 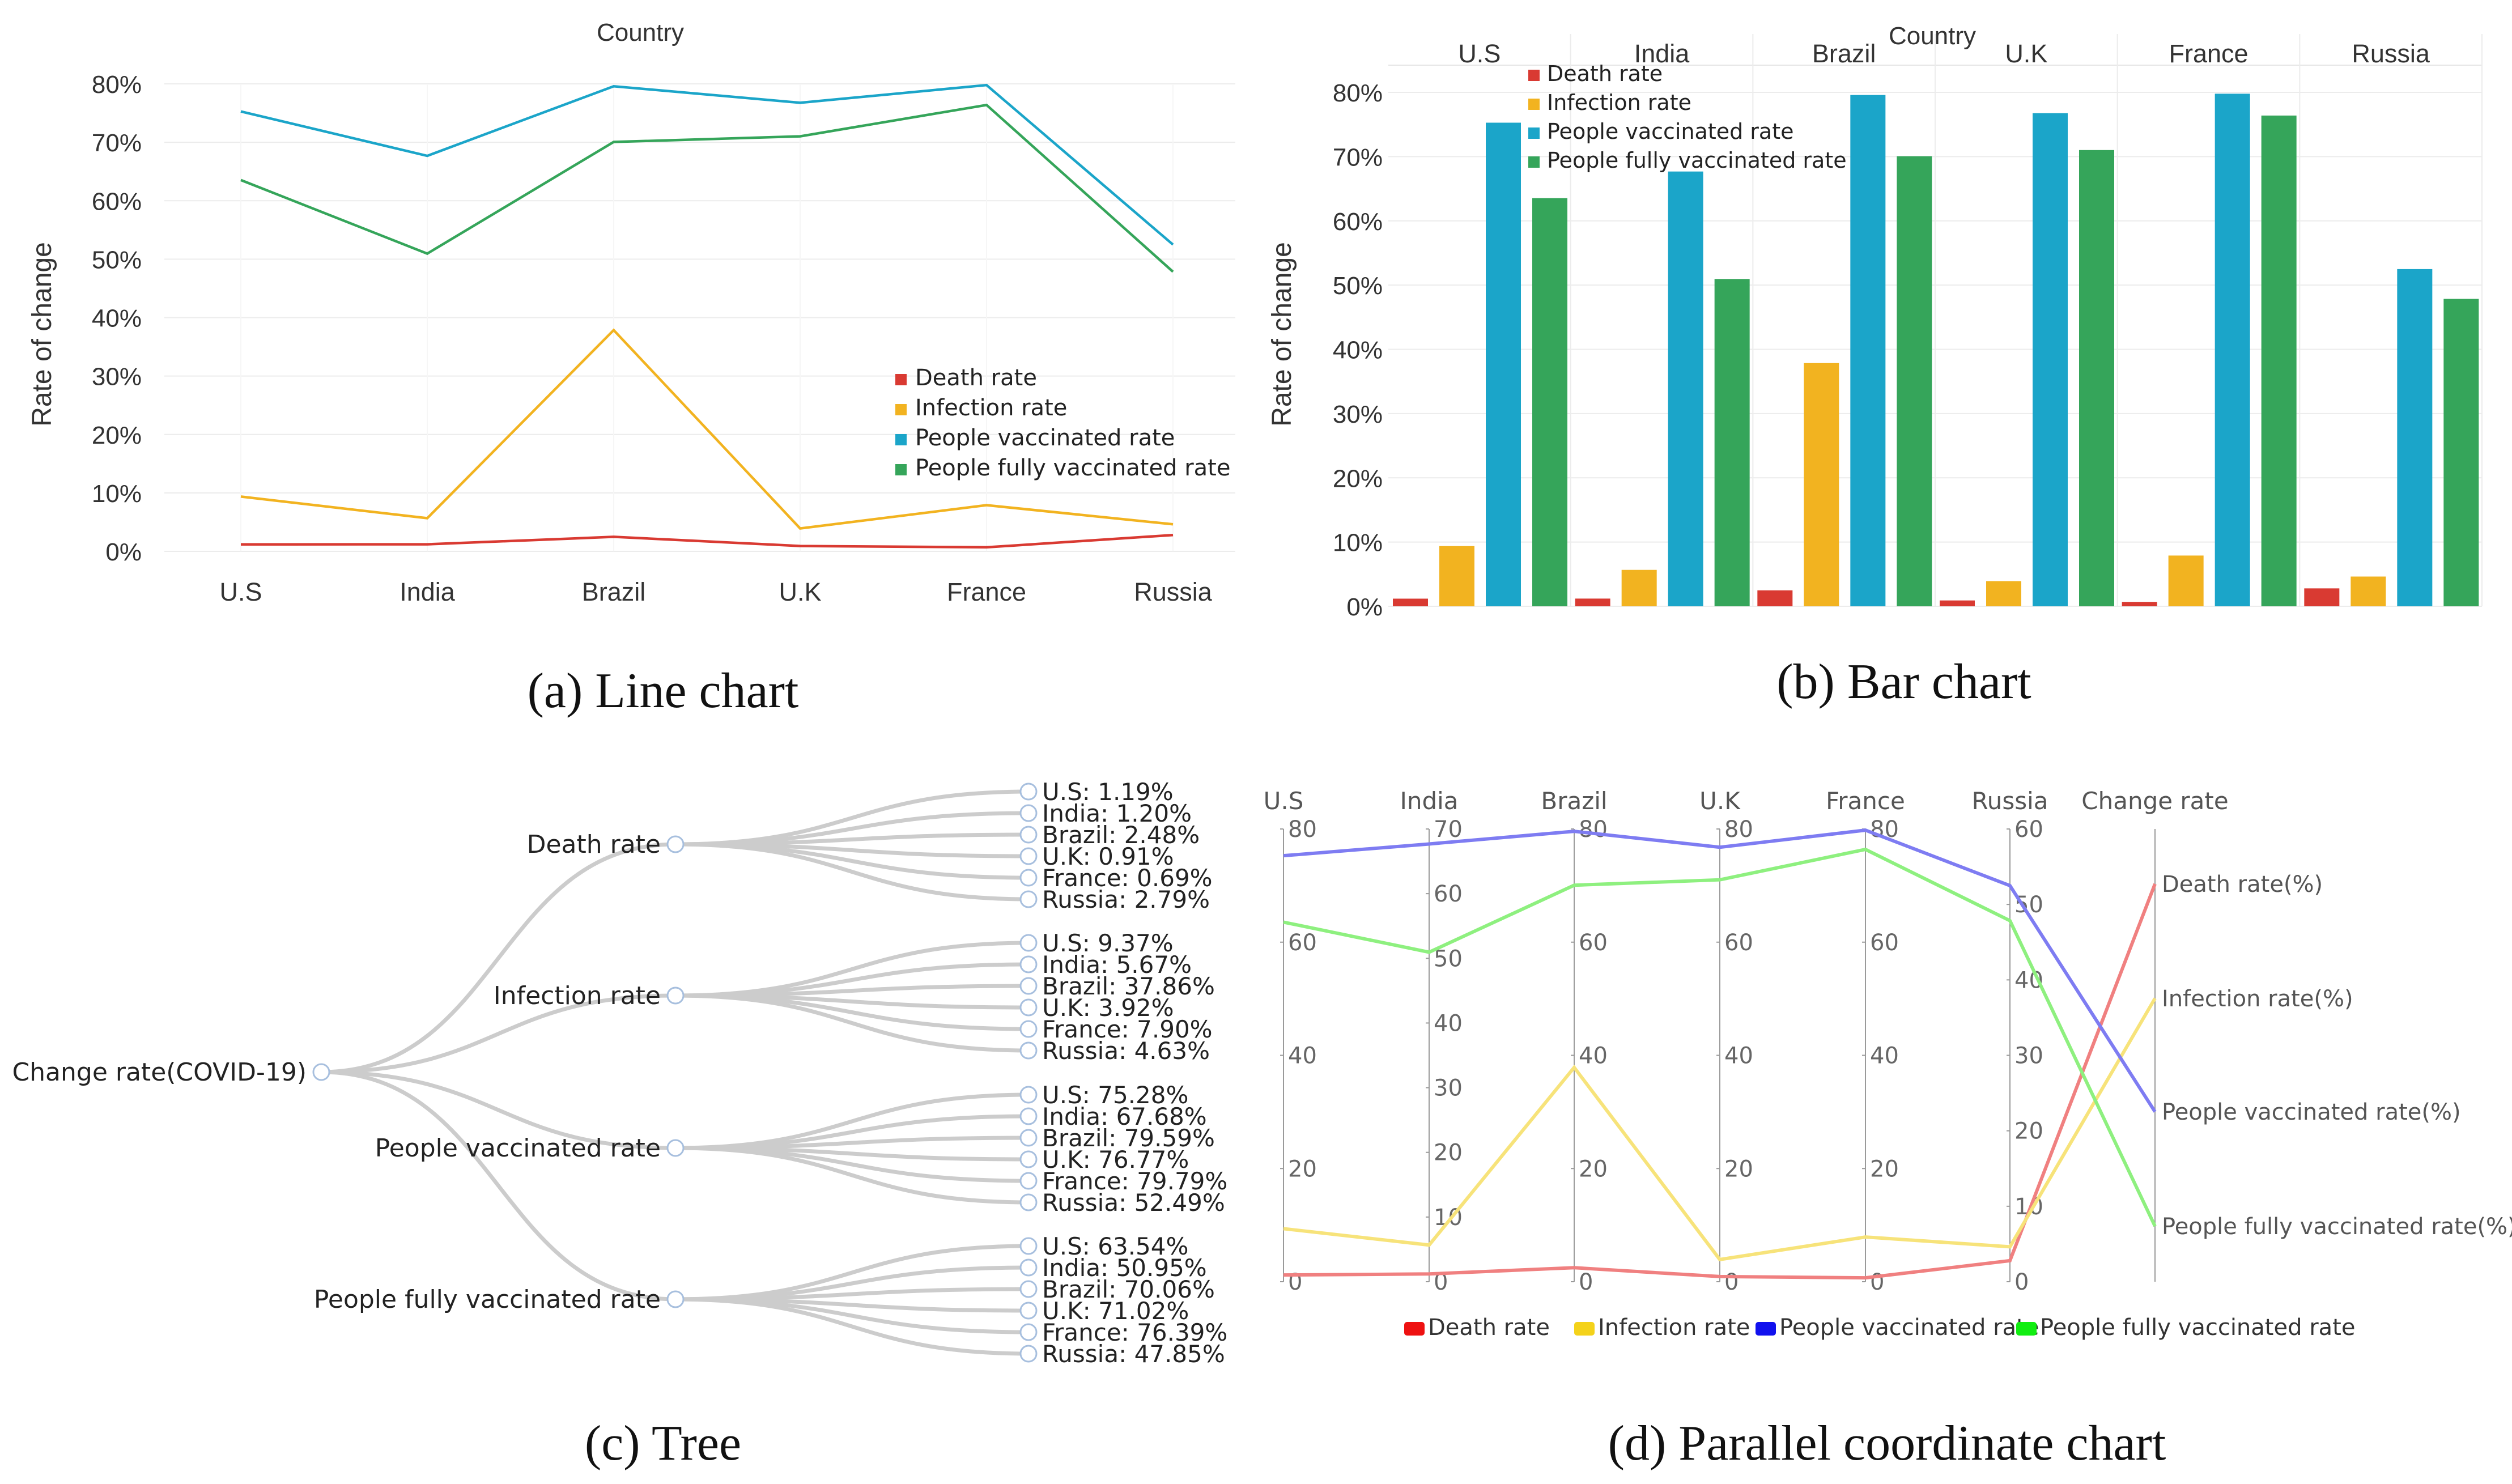 I want to click on category-label: People fully vaccinated rate(%), so click(x=2337, y=1227).